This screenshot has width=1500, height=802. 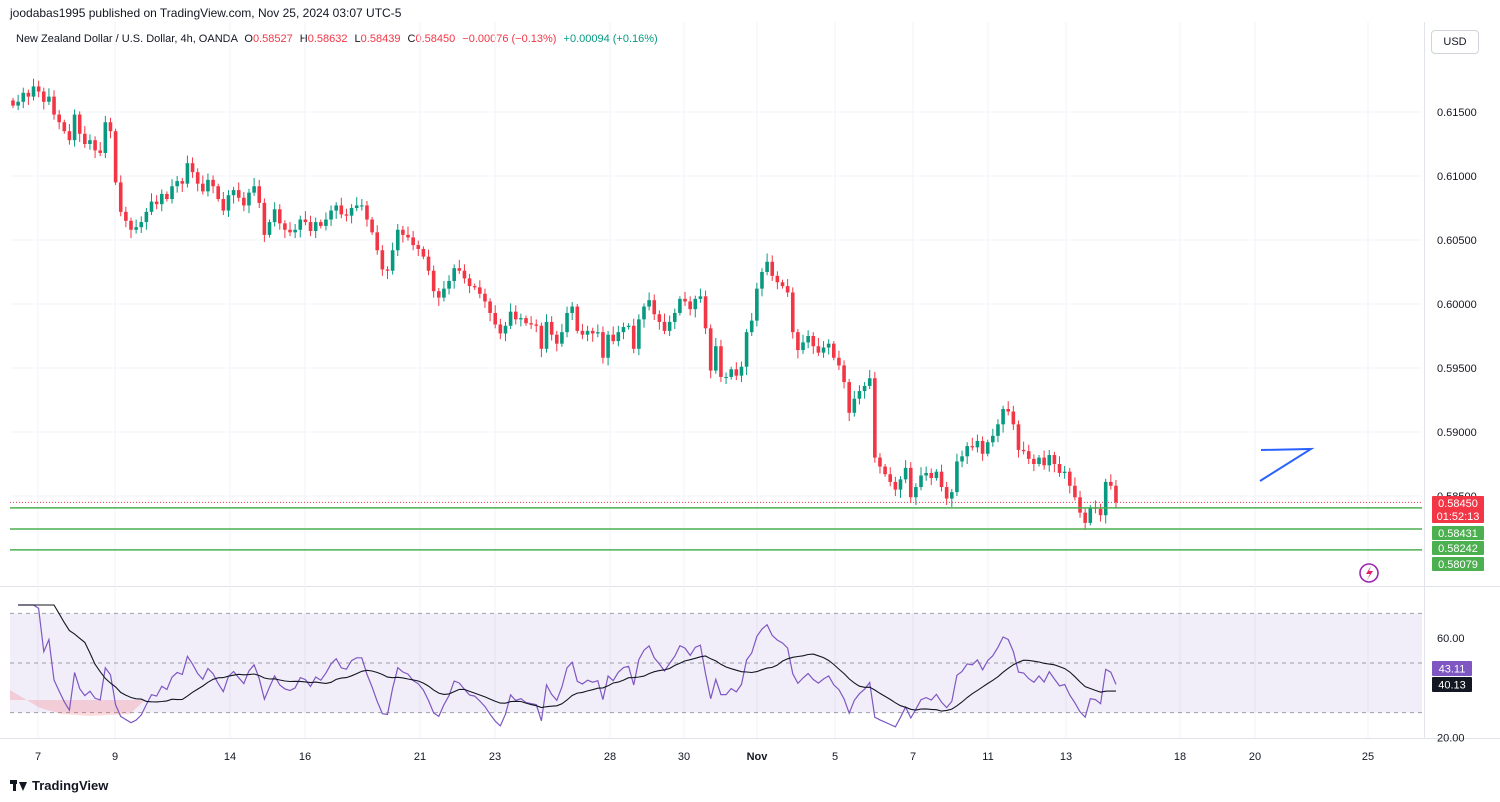 What do you see at coordinates (1451, 639) in the screenshot?
I see `rsi-tick-label: 60.00` at bounding box center [1451, 639].